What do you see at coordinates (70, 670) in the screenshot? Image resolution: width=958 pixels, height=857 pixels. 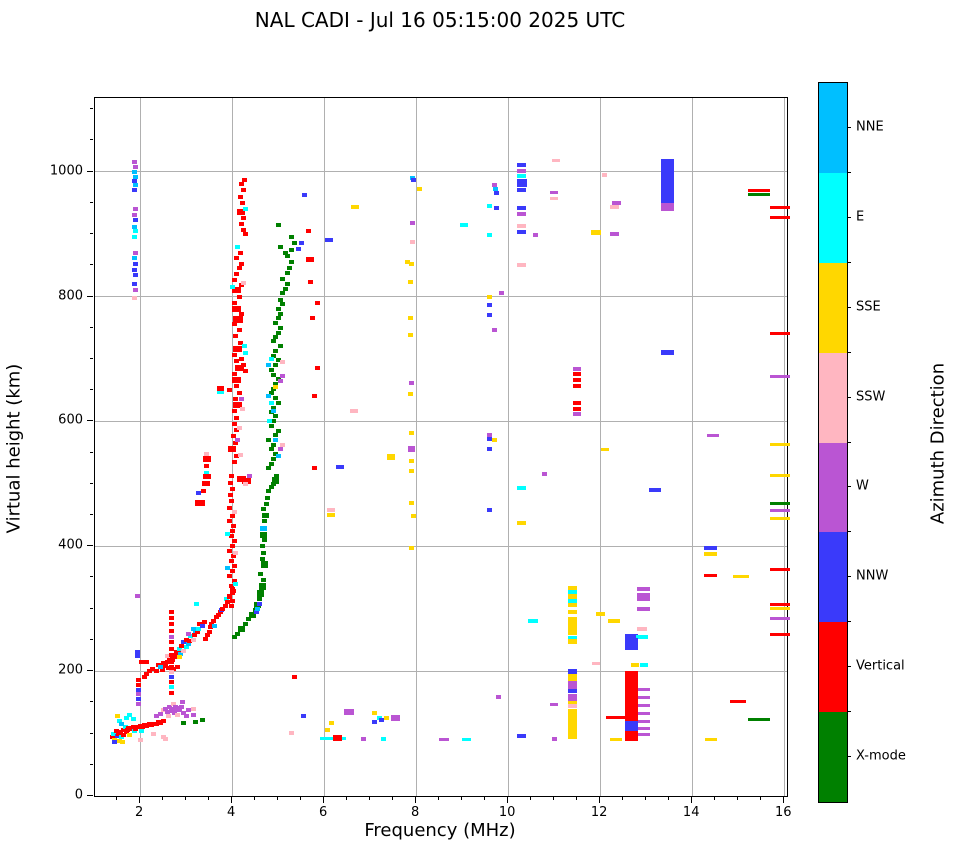 I see `y-tick-label: 200` at bounding box center [70, 670].